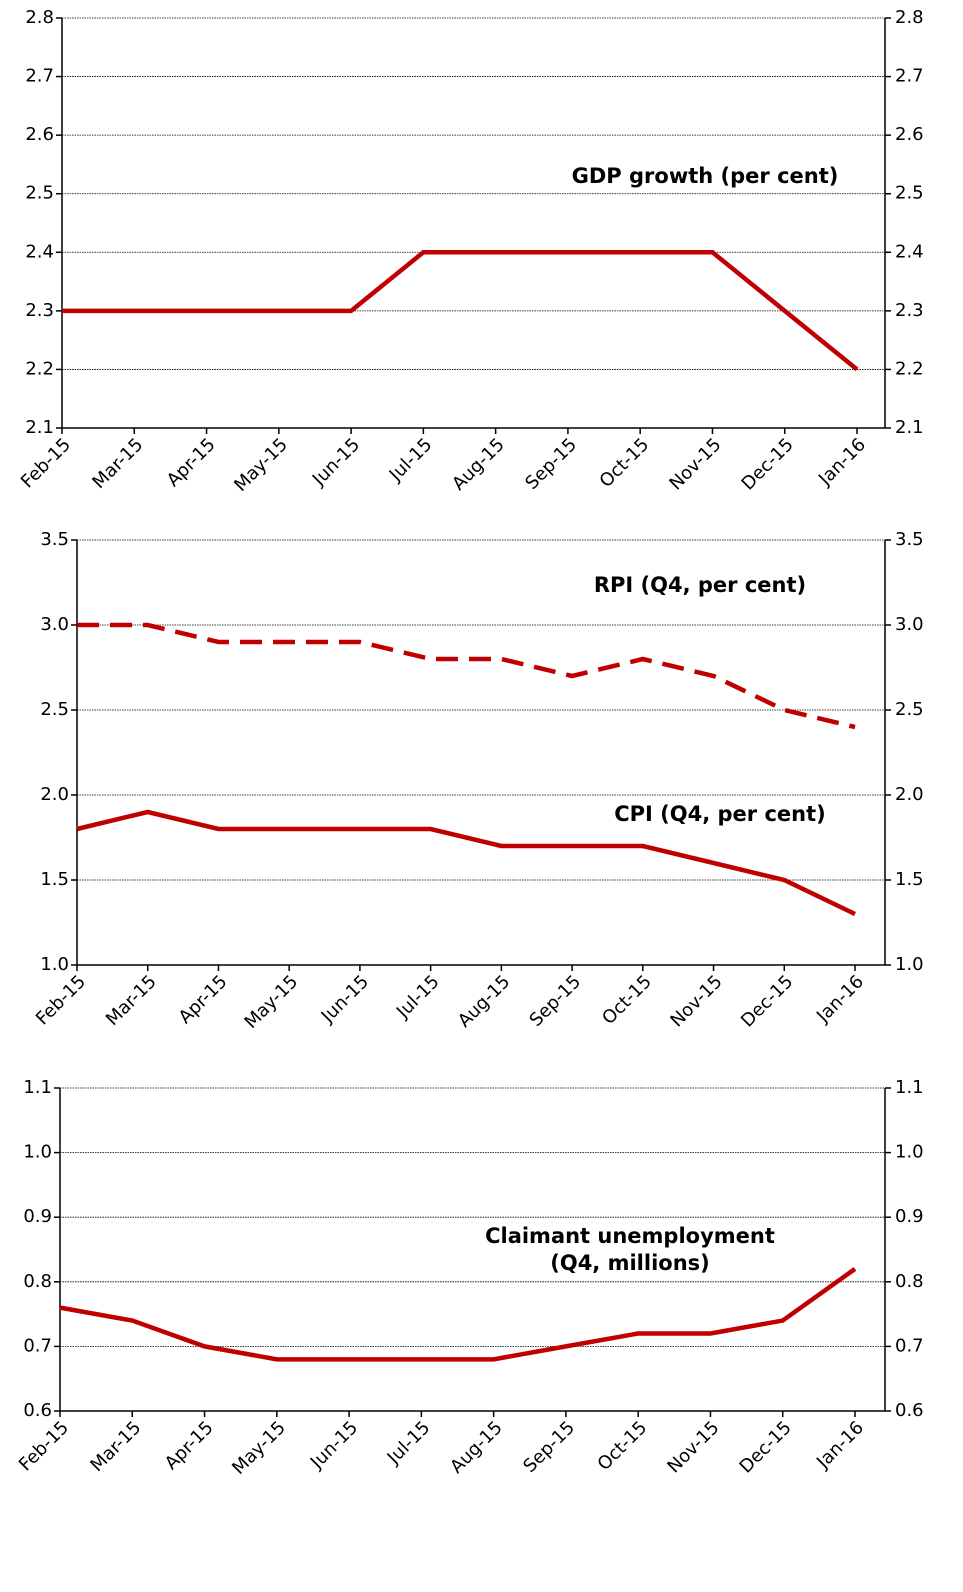 The height and width of the screenshot is (1592, 963). Describe the element at coordinates (39, 427) in the screenshot. I see `y-tick-label: 2.1` at that location.